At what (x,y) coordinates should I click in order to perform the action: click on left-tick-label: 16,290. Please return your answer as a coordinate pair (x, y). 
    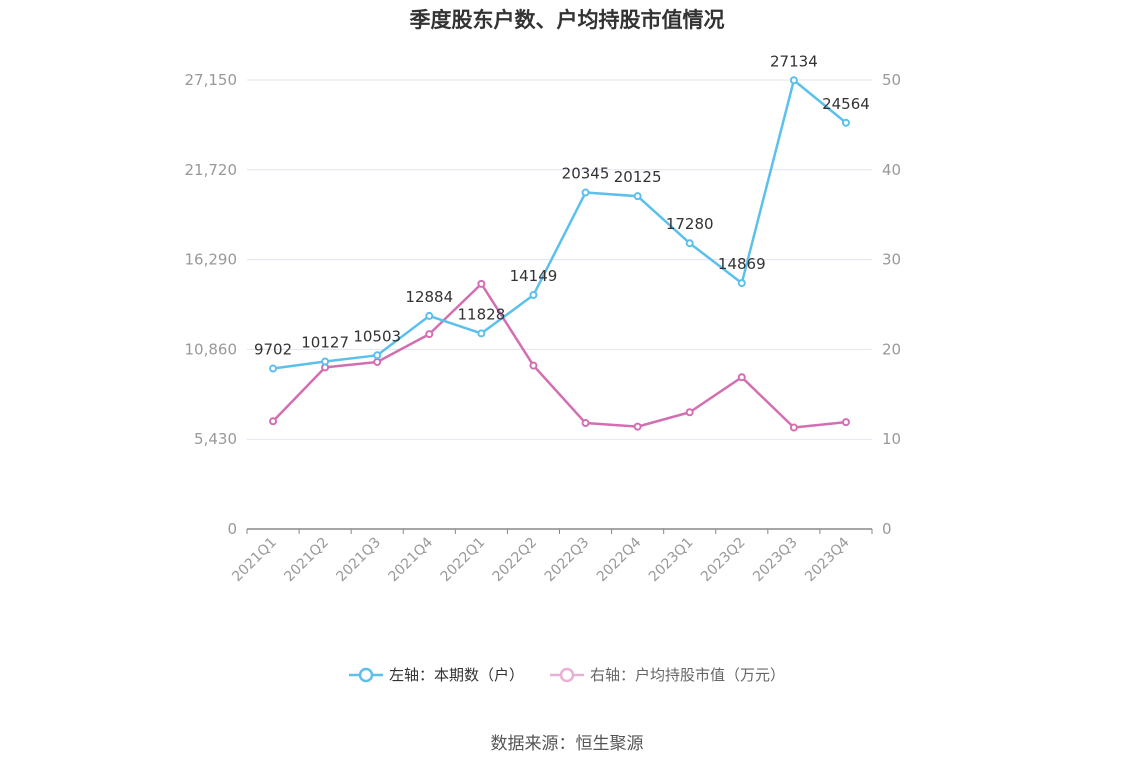
    Looking at the image, I should click on (211, 260).